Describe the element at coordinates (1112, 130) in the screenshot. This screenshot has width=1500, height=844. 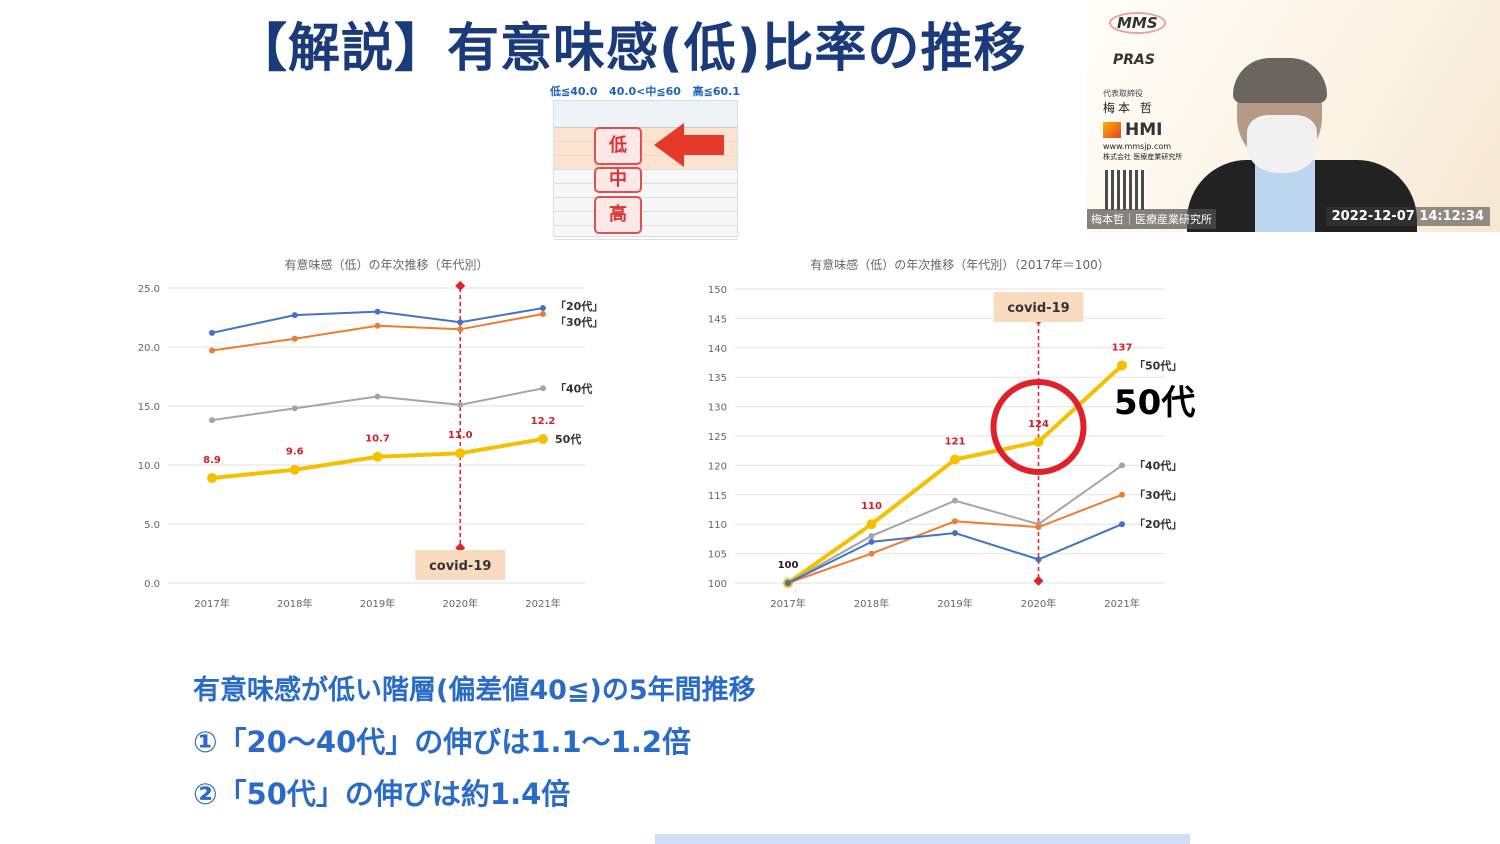
I see `hmi-logo-mark` at that location.